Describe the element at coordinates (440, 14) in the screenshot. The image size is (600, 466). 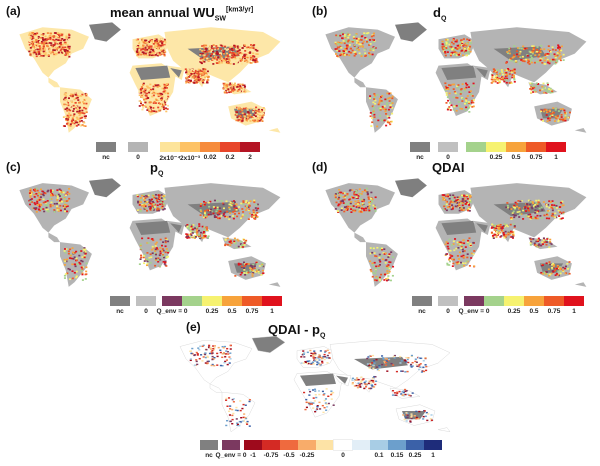
I see `panel-b-title: dQ` at that location.